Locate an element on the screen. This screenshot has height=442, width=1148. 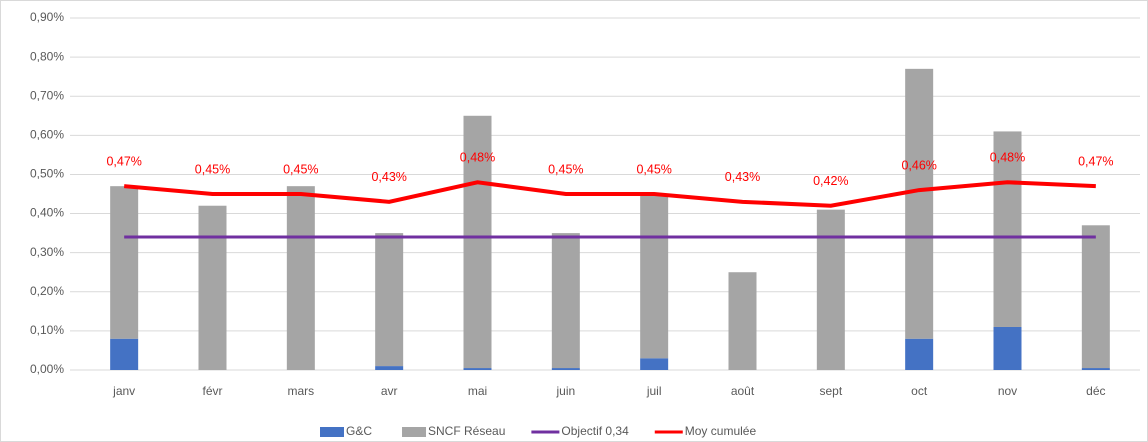
x-tick-label: févr is located at coordinates (212, 391).